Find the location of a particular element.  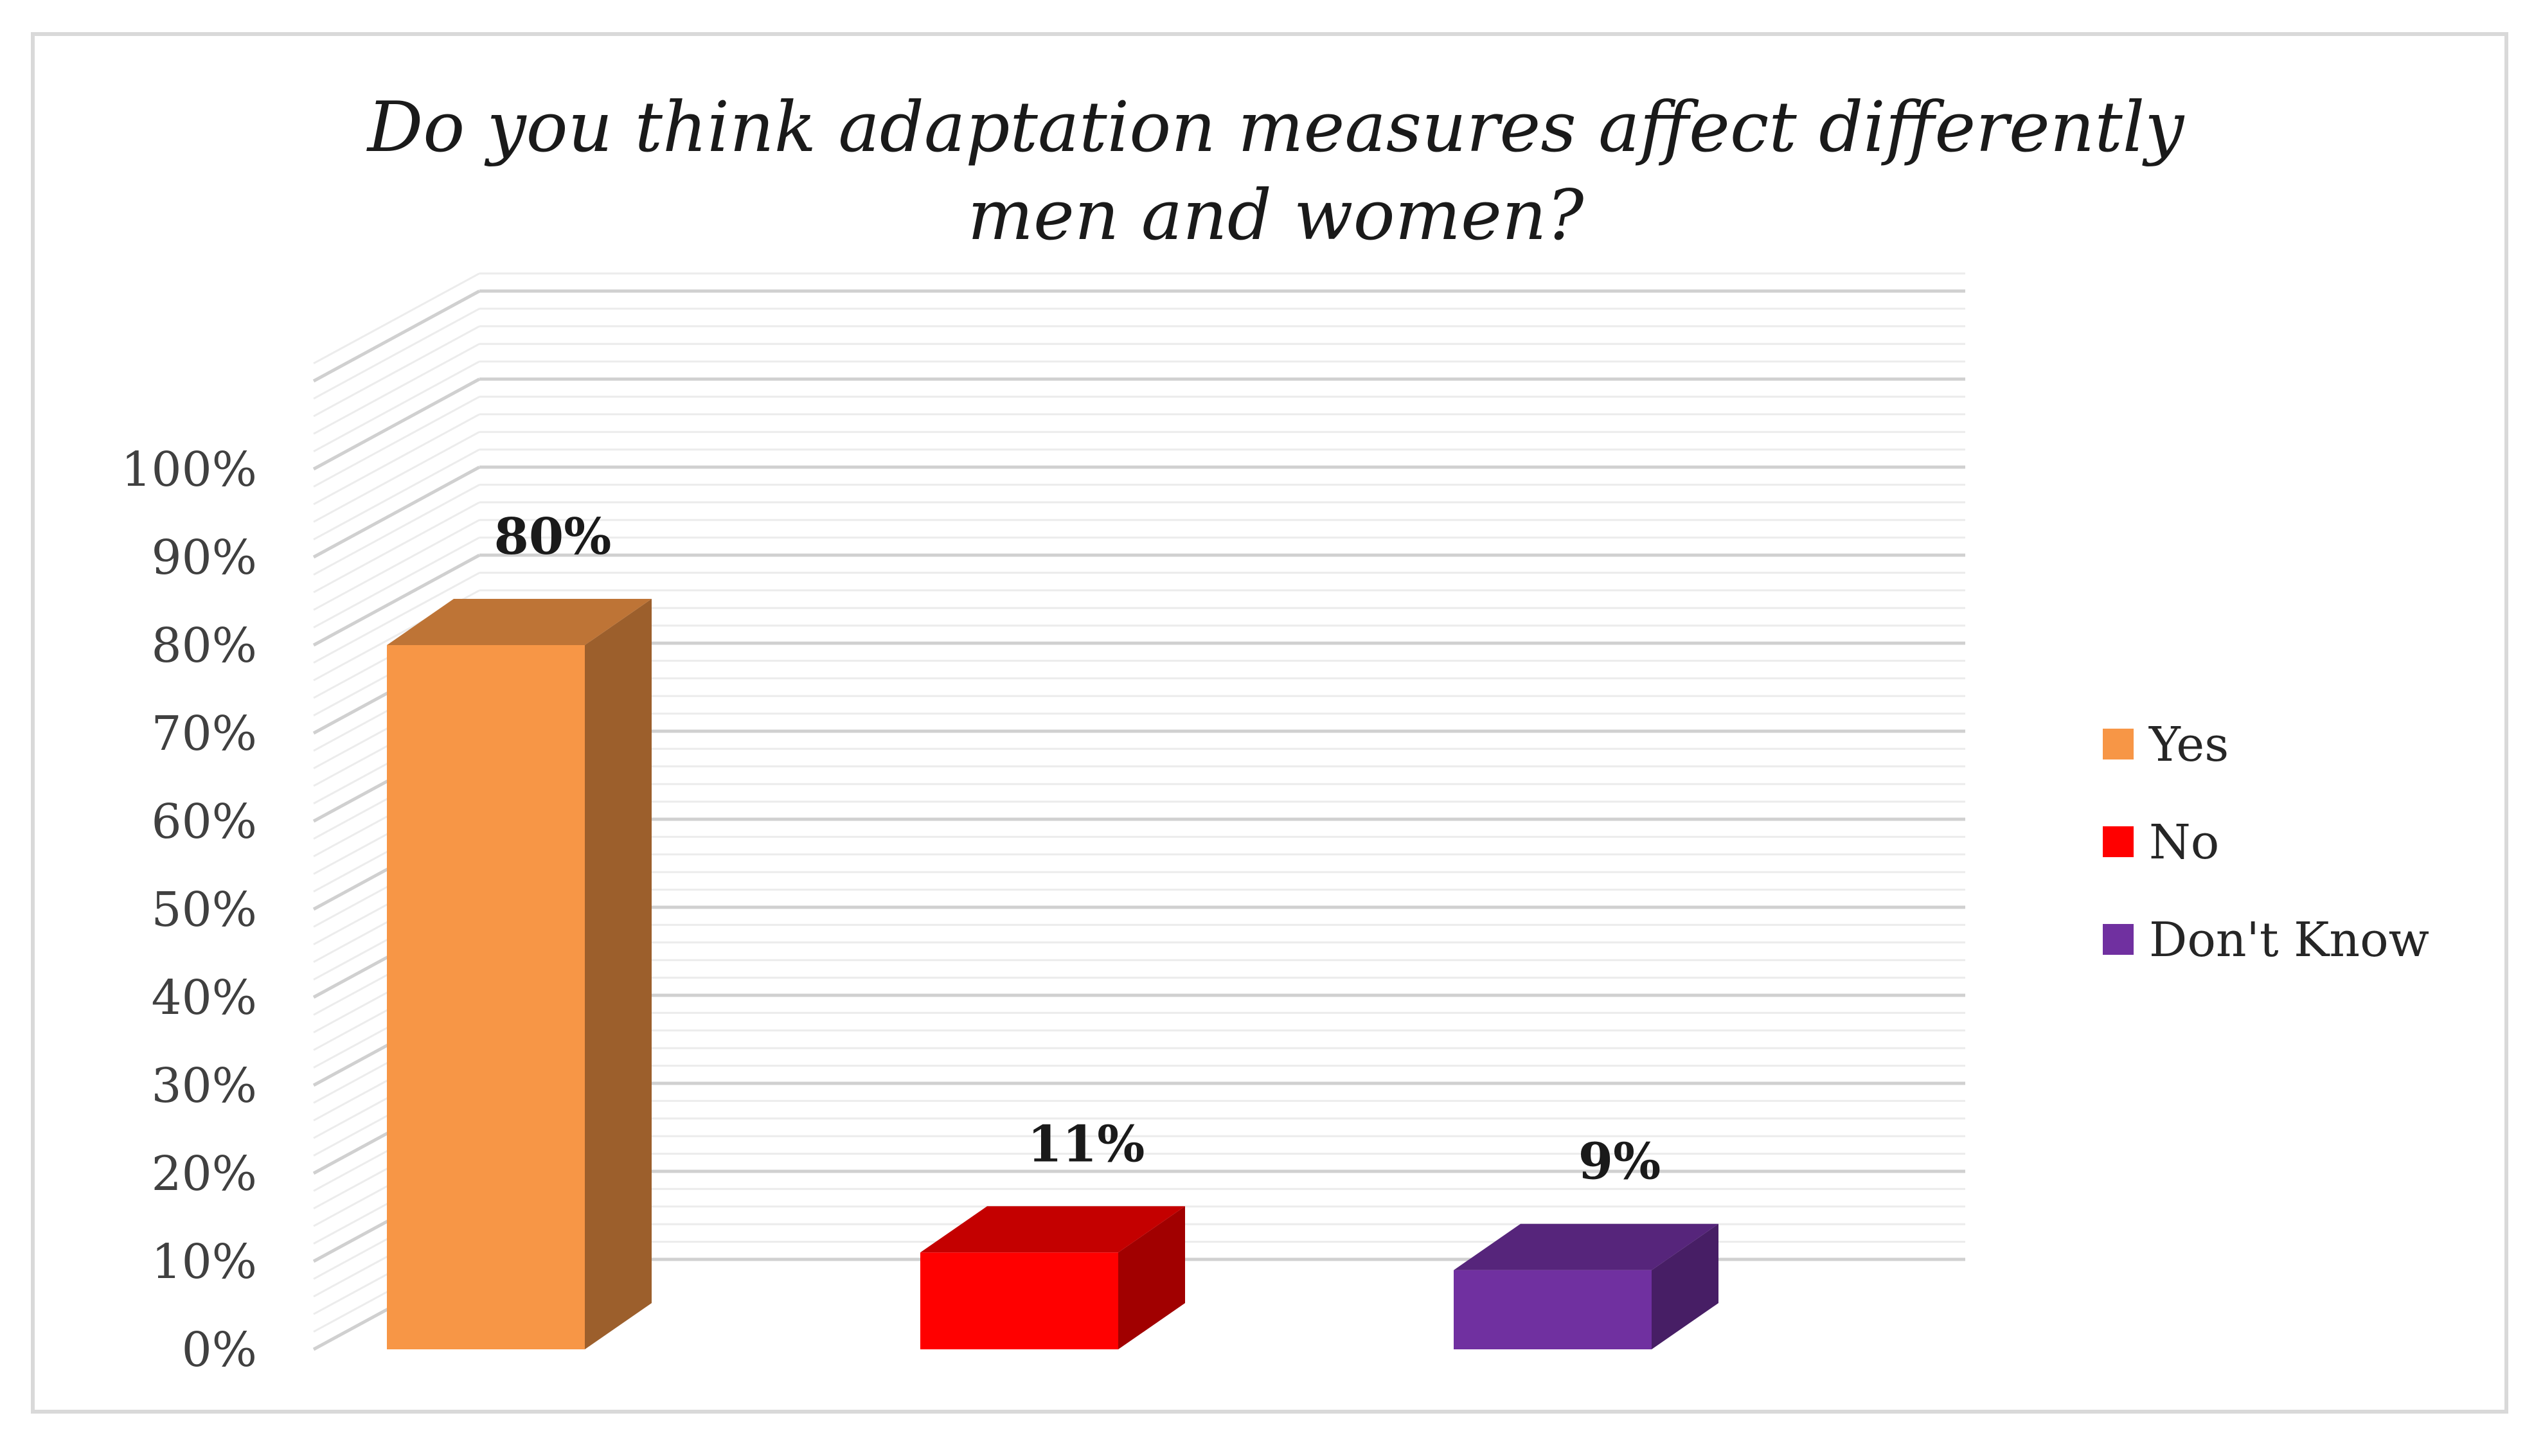

y-tick-label: 10% is located at coordinates (205, 1262).